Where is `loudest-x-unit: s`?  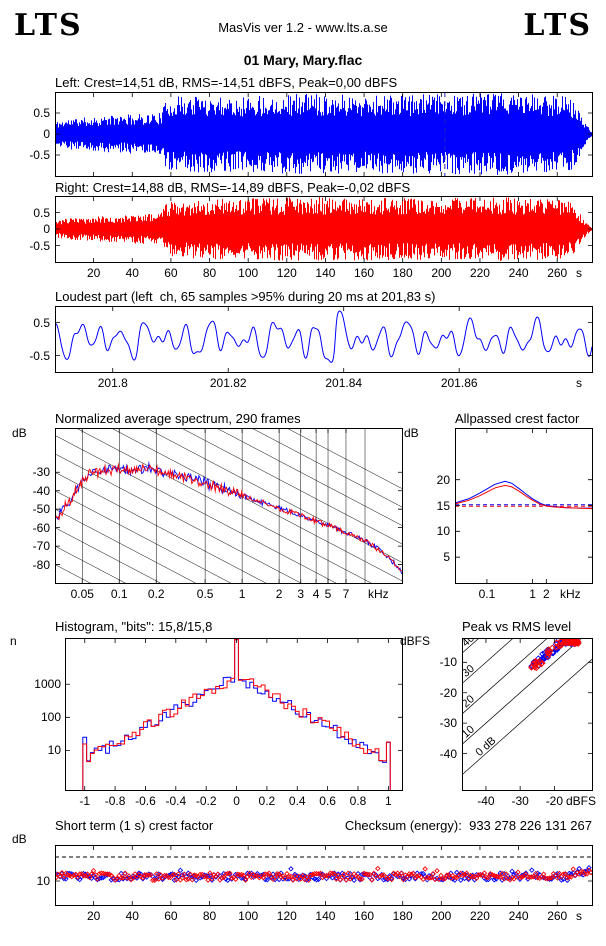
loudest-x-unit: s is located at coordinates (579, 383).